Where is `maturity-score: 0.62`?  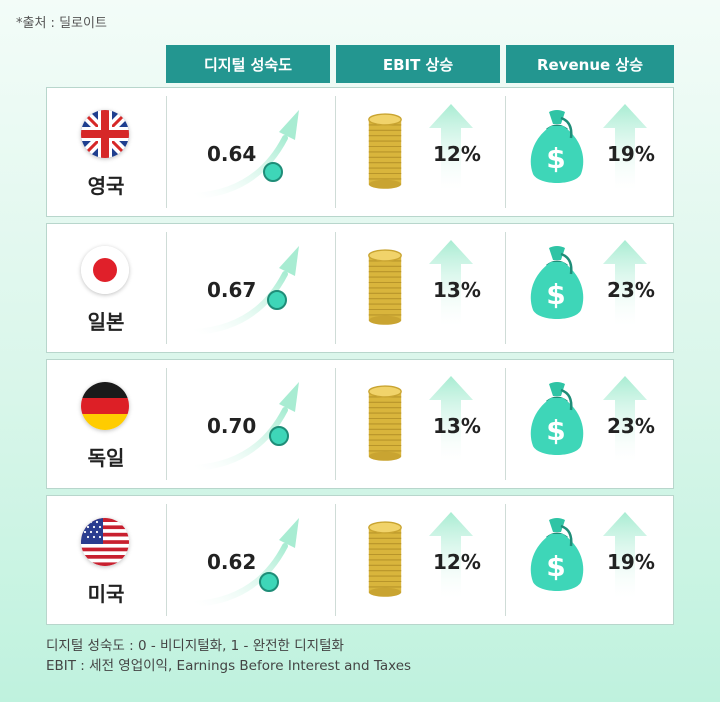
maturity-score: 0.62 is located at coordinates (232, 562).